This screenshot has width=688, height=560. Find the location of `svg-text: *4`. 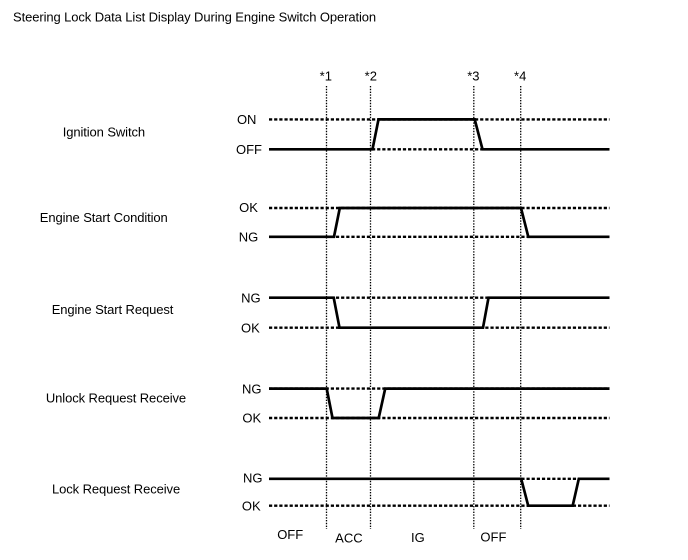

svg-text: *4 is located at coordinates (520, 76).